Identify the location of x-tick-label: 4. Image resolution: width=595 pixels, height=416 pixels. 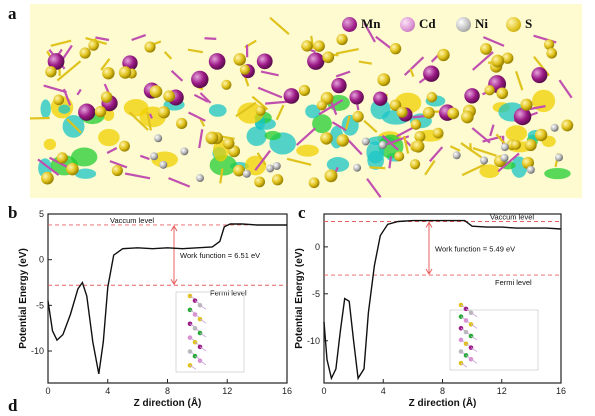
(383, 391).